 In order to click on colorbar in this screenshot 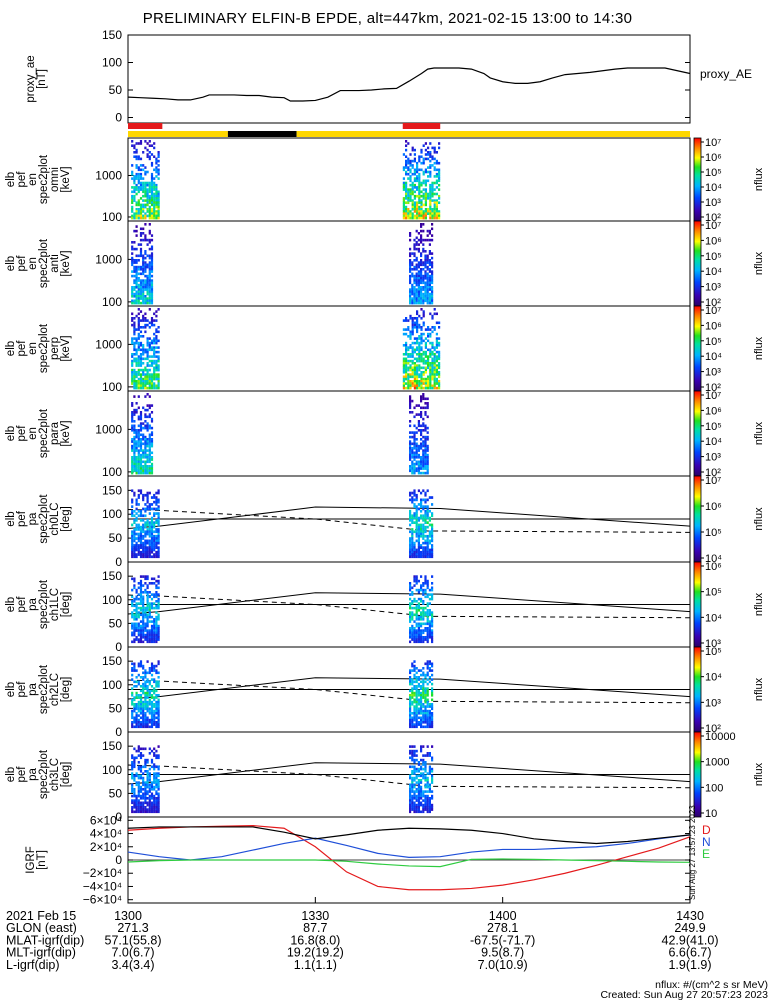, I will do `click(697, 774)`.